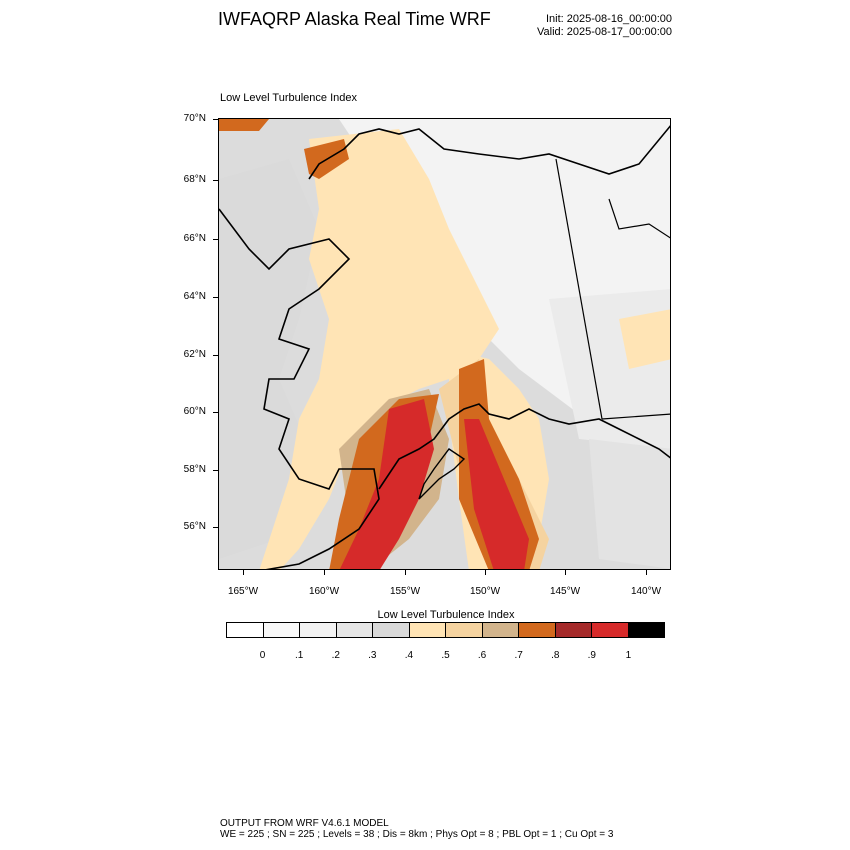 This screenshot has width=850, height=850. What do you see at coordinates (485, 591) in the screenshot?
I see `lon-label-150: 150°W` at bounding box center [485, 591].